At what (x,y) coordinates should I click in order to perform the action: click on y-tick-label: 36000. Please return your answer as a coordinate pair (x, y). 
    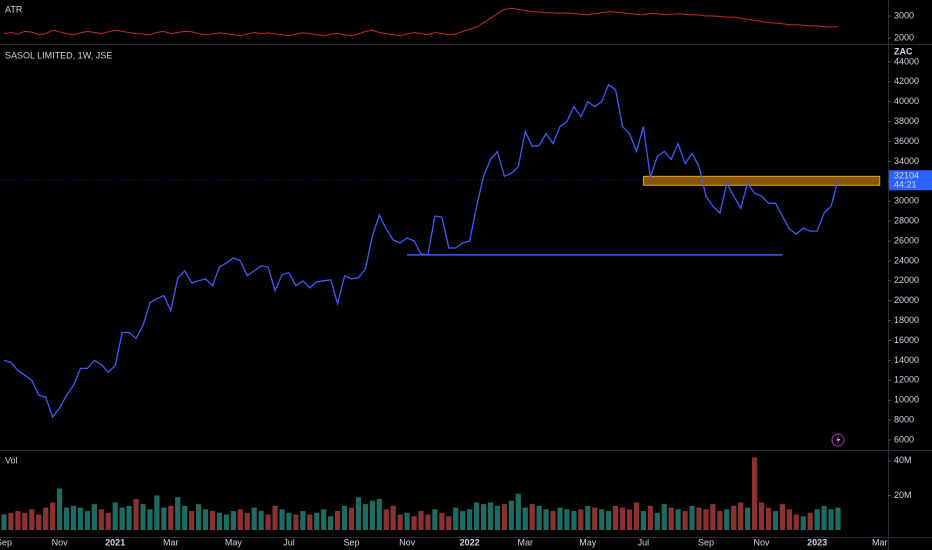
    Looking at the image, I should click on (906, 141).